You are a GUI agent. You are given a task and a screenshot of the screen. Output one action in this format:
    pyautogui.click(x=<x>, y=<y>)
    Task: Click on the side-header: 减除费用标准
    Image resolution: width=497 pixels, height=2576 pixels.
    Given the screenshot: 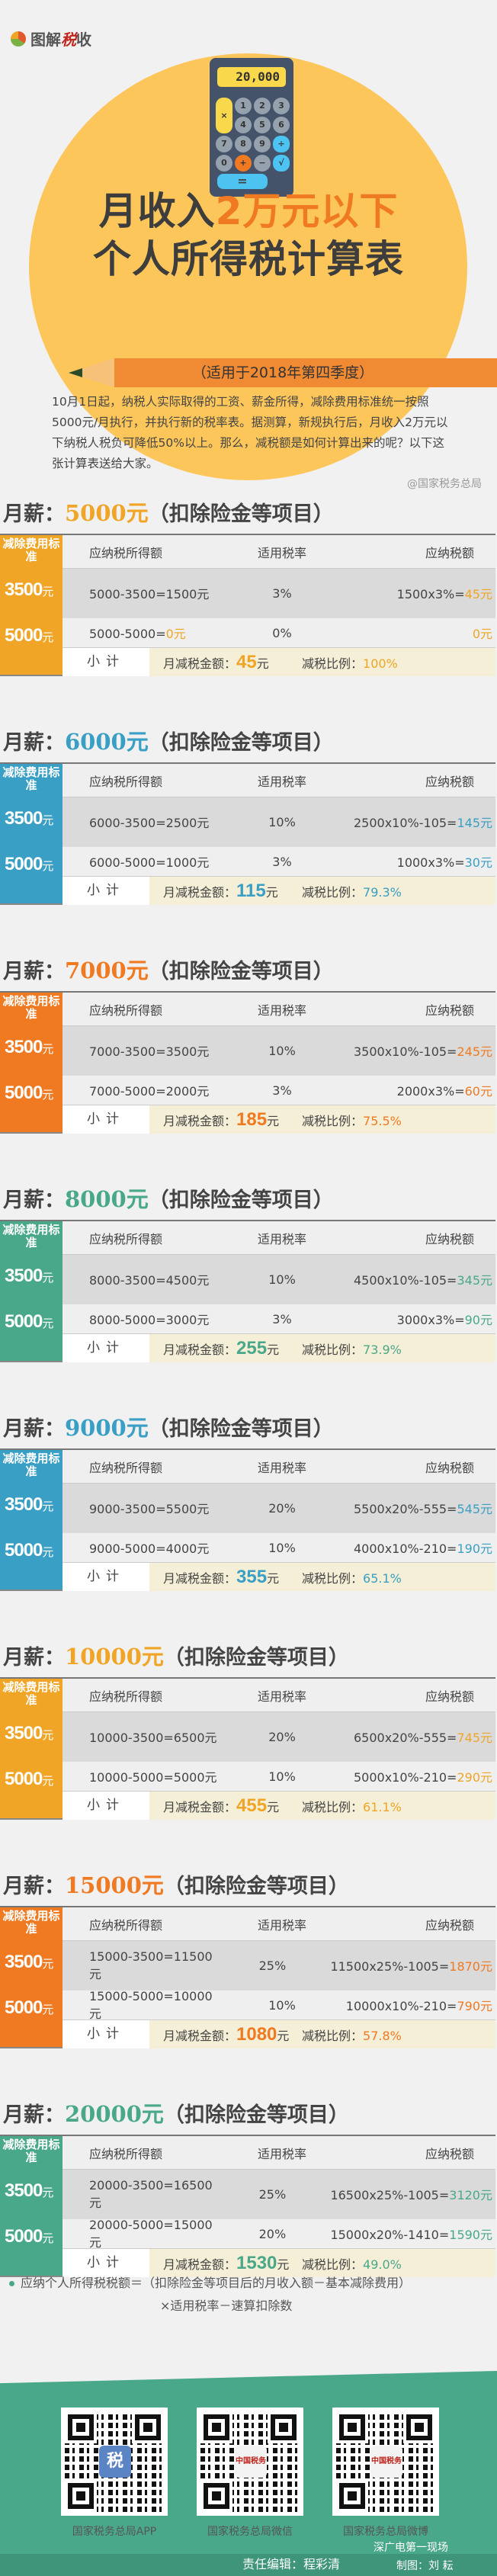 What is the action you would take?
    pyautogui.click(x=31, y=778)
    